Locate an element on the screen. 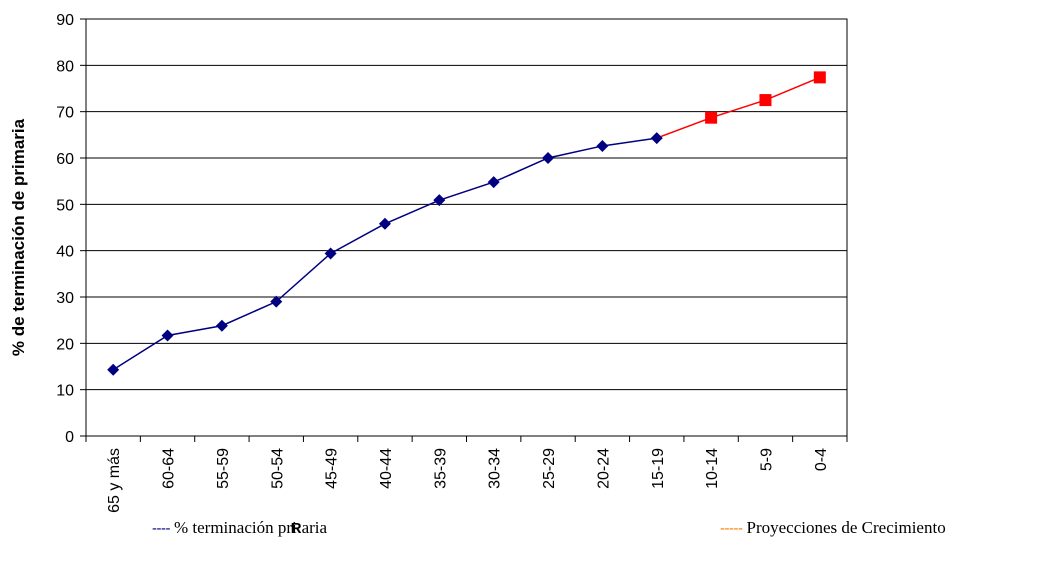 This screenshot has width=1050, height=573. y-tick-label: 40 is located at coordinates (65, 252).